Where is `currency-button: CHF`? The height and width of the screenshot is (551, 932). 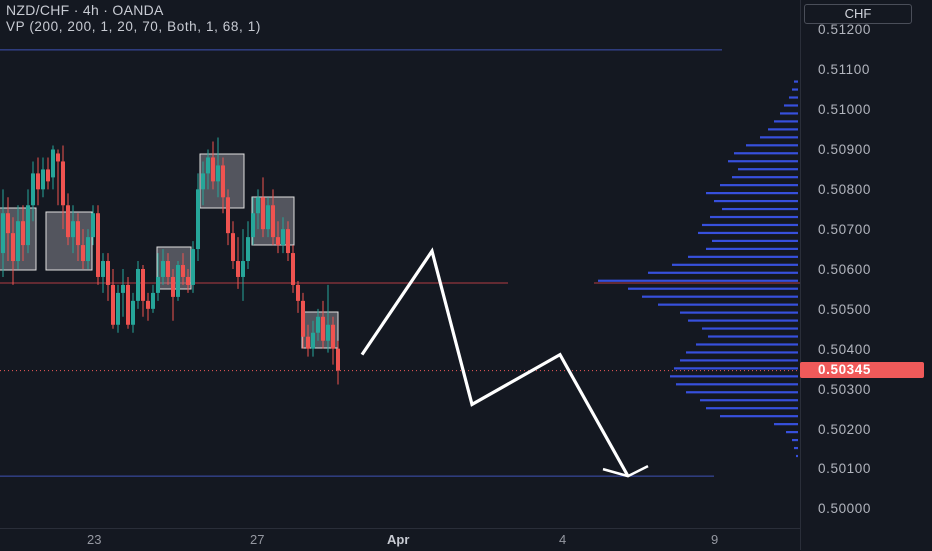 currency-button: CHF is located at coordinates (858, 14).